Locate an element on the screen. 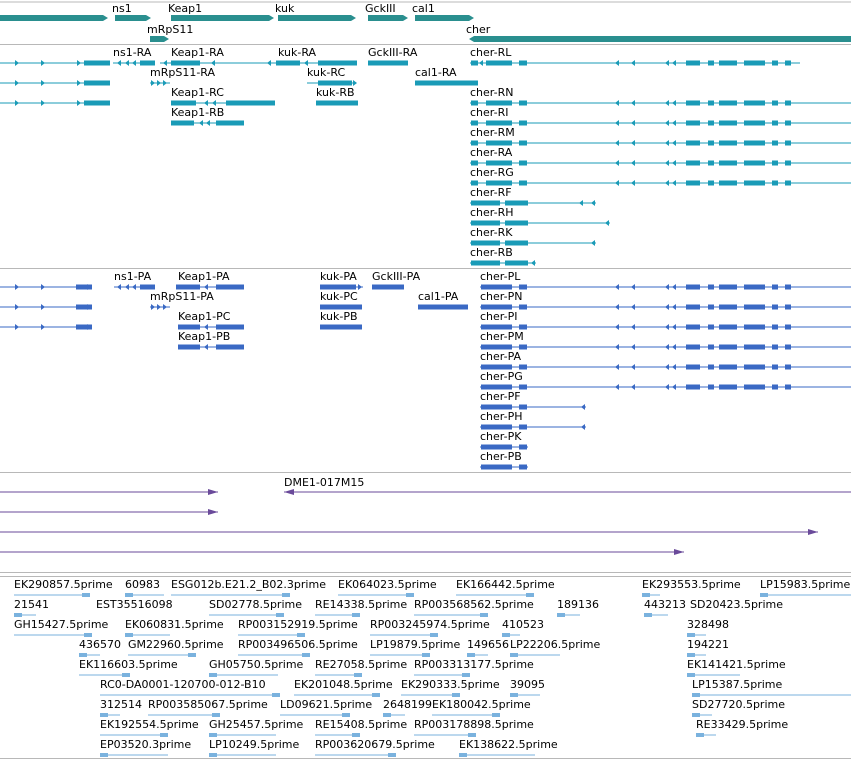  est-label: RE15408.5prime is located at coordinates (361, 724).